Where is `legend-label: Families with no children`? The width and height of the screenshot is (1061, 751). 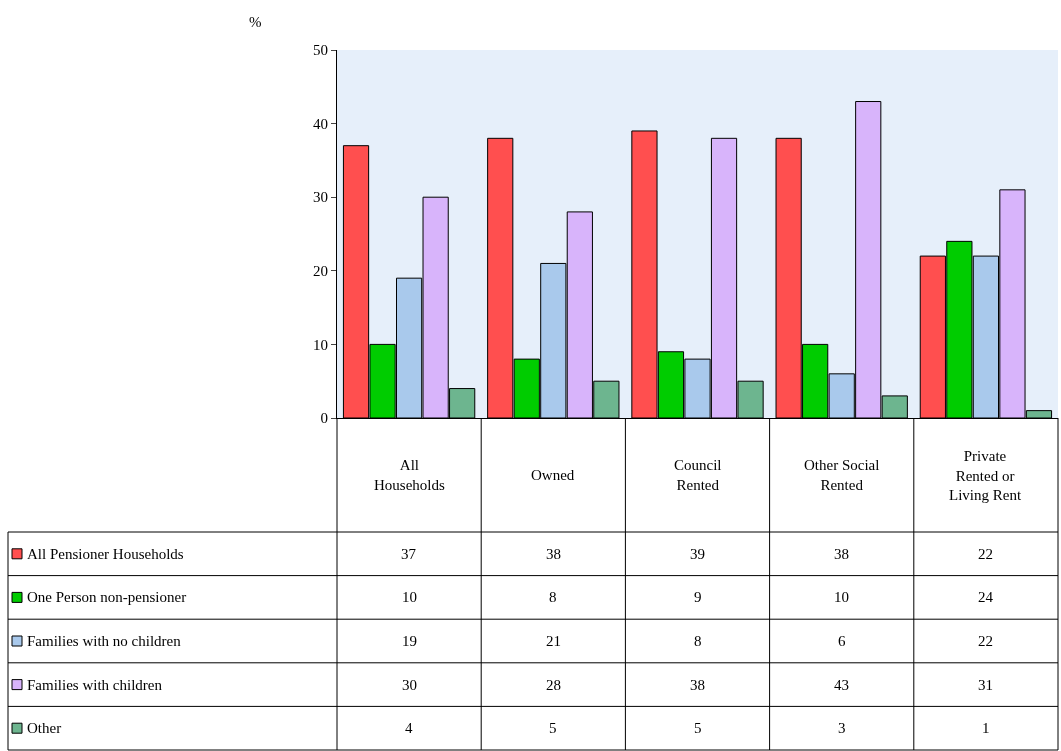
legend-label: Families with no children is located at coordinates (104, 641).